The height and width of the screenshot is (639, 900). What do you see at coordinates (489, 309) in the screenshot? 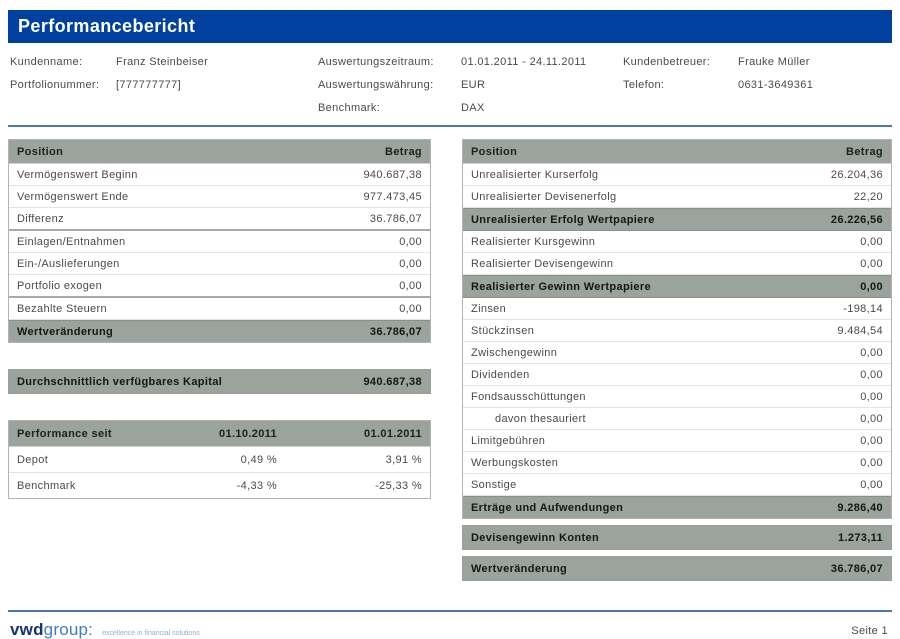
I see `row-label: Zinsen` at bounding box center [489, 309].